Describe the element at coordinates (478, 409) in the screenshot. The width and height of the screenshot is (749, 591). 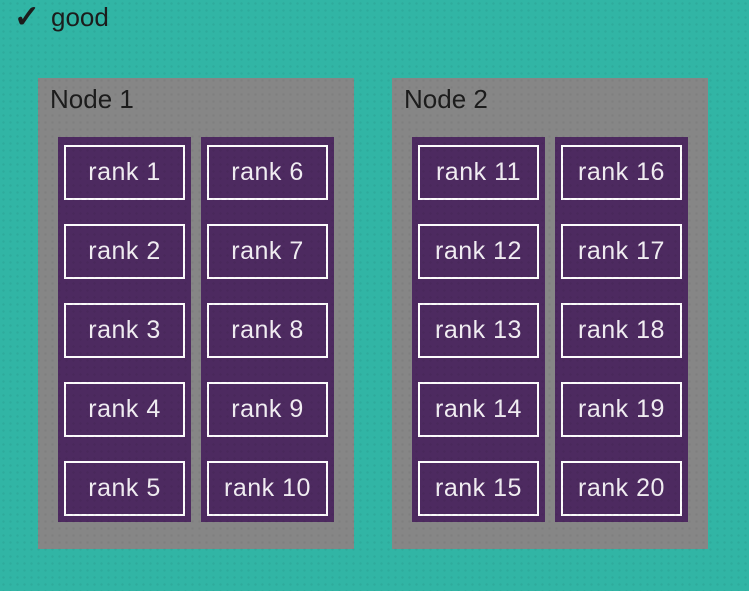
I see `rank-box: rank 14` at that location.